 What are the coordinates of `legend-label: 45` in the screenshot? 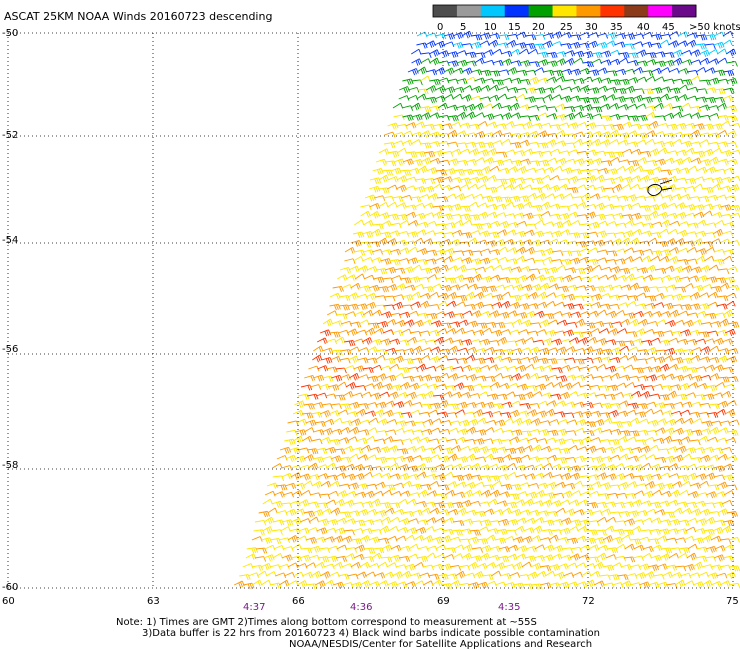 It's located at (668, 27).